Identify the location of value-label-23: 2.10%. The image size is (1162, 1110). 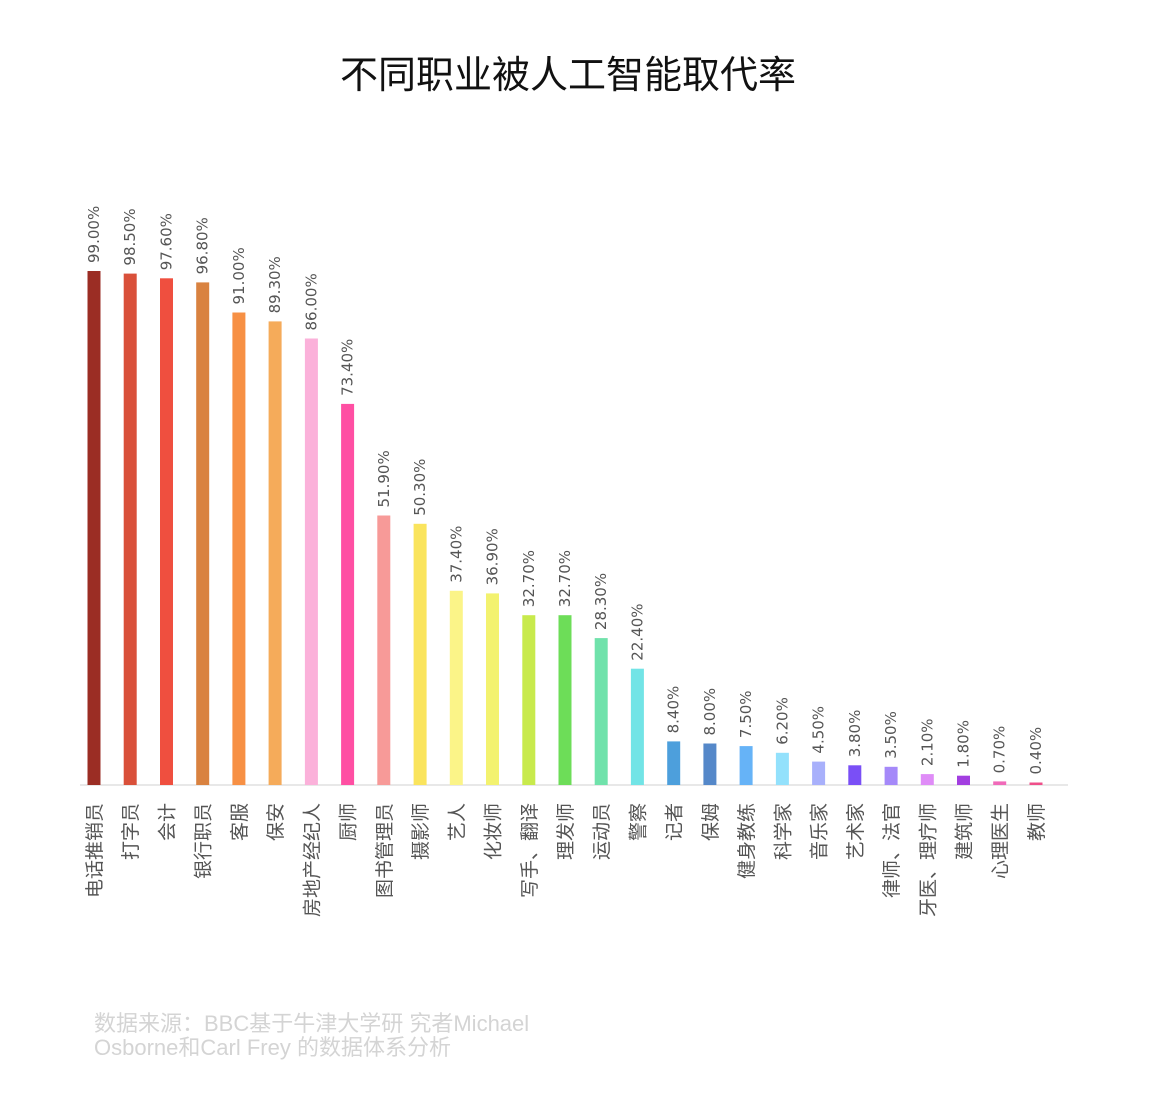
(927, 742).